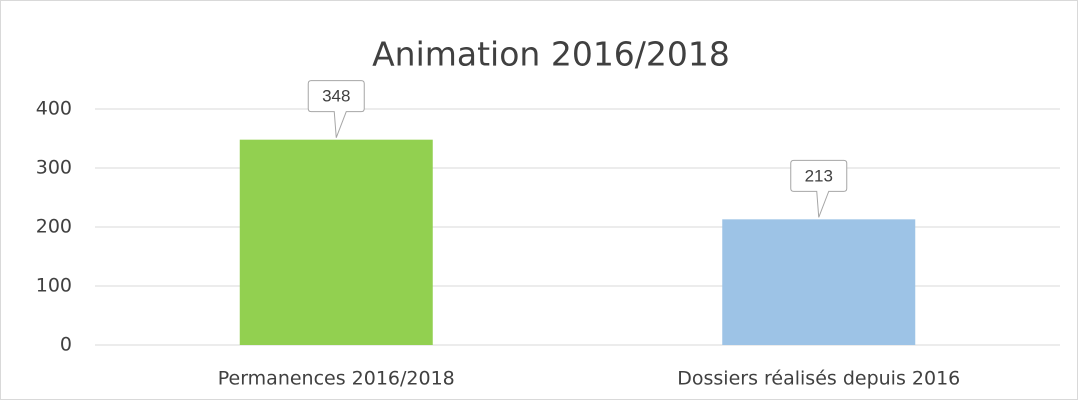 Image resolution: width=1078 pixels, height=404 pixels. Describe the element at coordinates (54, 286) in the screenshot. I see `y-tick-label: 100` at that location.